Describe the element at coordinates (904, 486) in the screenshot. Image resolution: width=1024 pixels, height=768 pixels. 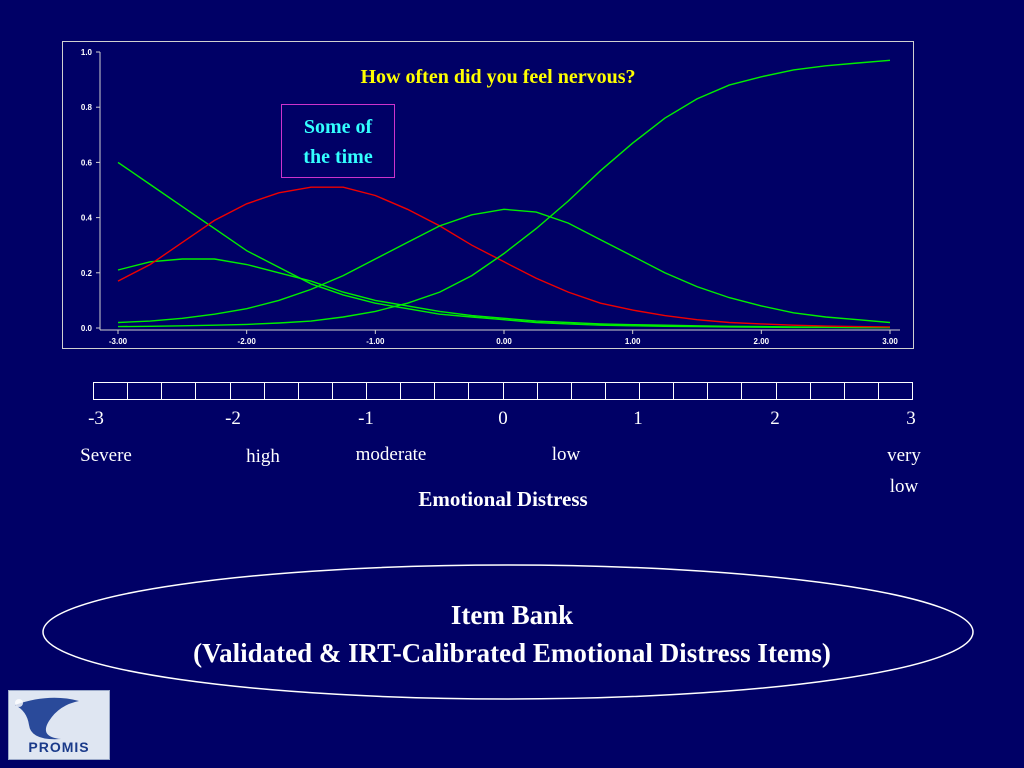
I see `severity-label-very-low: low` at that location.